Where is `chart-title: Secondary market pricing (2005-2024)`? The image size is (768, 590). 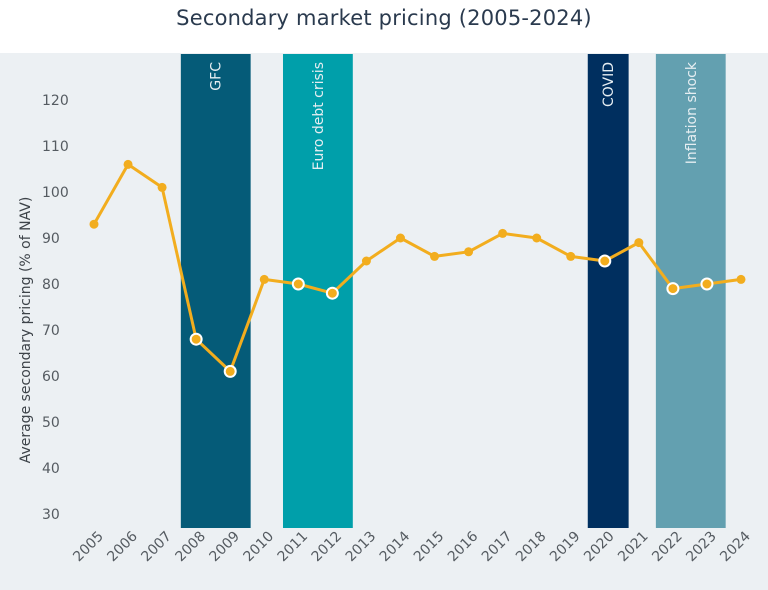 chart-title: Secondary market pricing (2005-2024) is located at coordinates (384, 18).